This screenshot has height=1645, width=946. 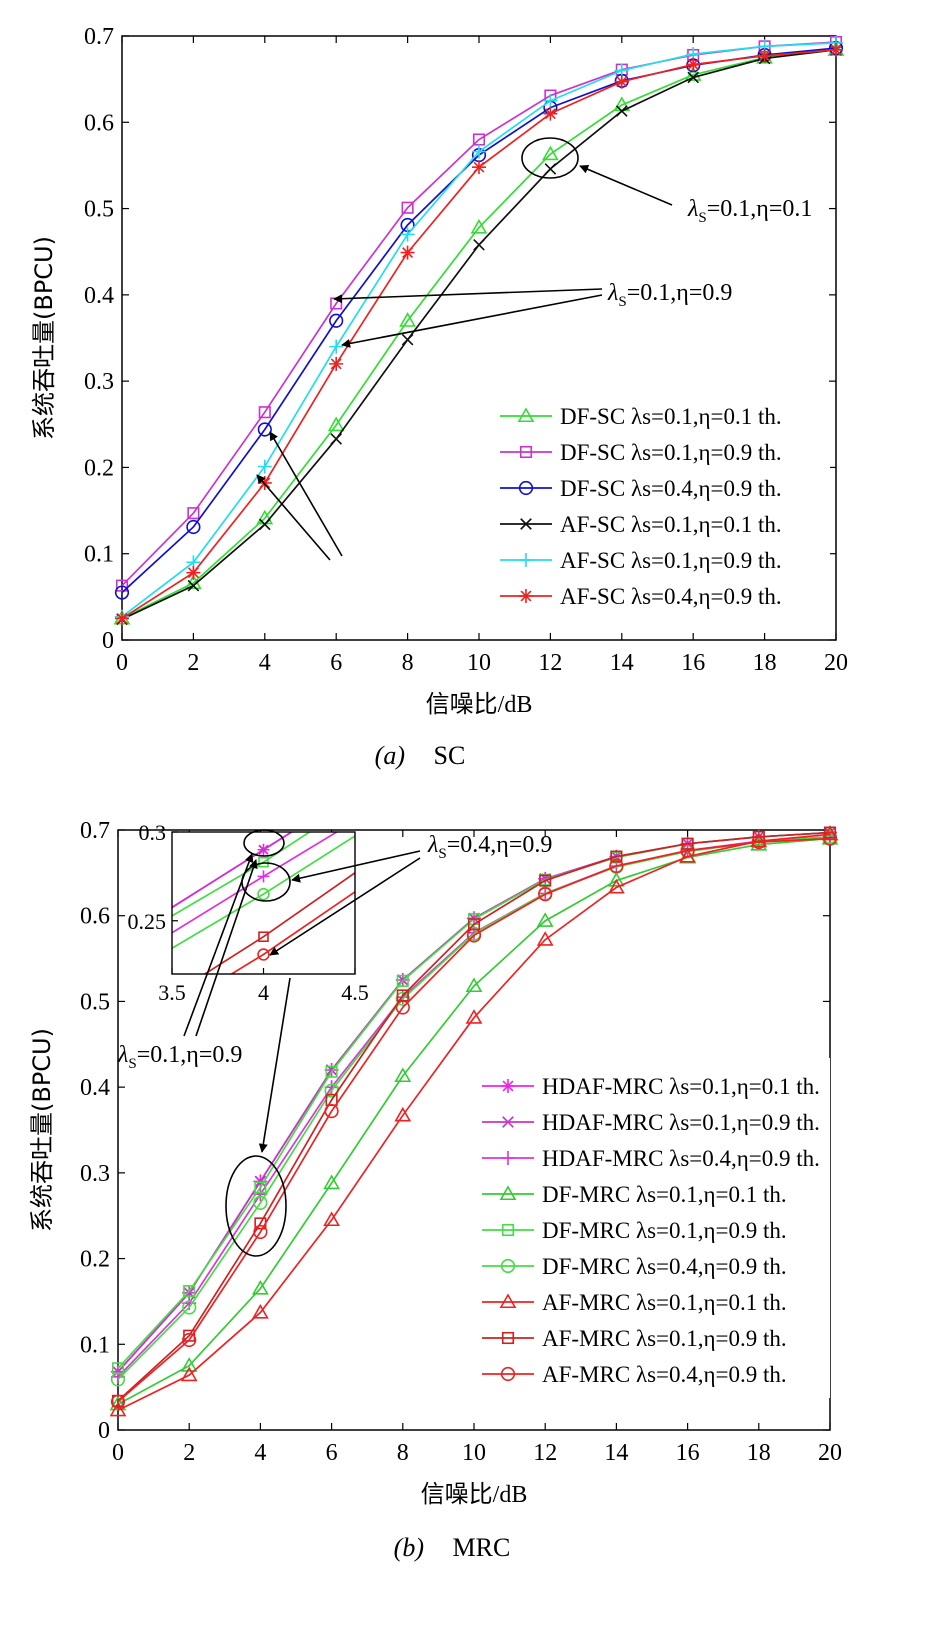 I want to click on legend-item-b-4: DF-MRC λs=0.1,η=0.9 th., so click(x=634, y=1230).